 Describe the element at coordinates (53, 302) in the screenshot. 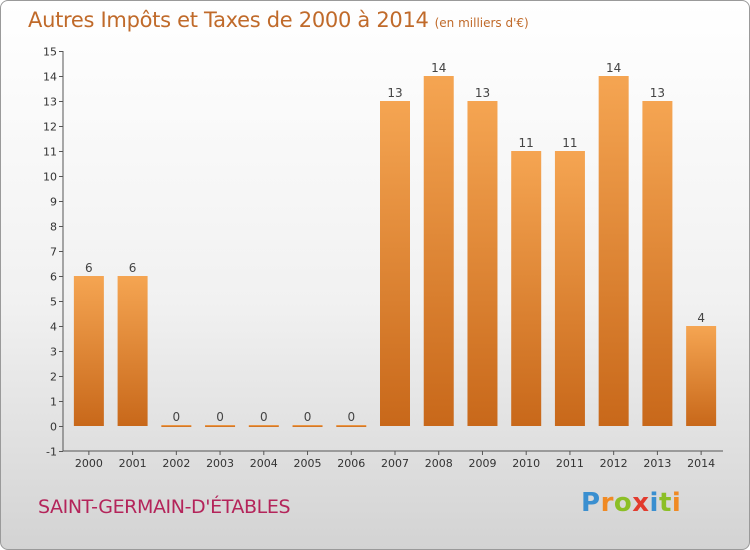

I see `y-tick-label: 5` at that location.